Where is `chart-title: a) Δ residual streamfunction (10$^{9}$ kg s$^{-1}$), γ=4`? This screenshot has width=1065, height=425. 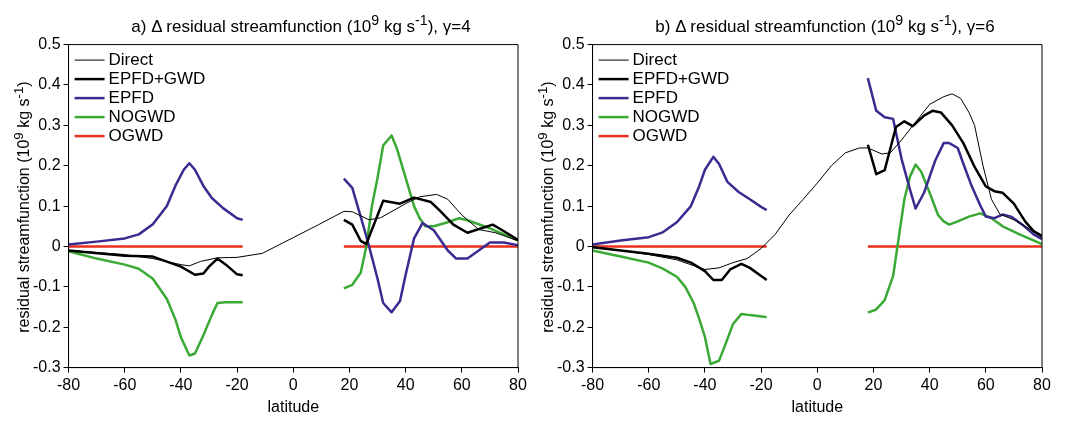 chart-title: a) Δ residual streamfunction (10$^{9}$ kg s$^{-1}$), γ=4 is located at coordinates (301, 23).